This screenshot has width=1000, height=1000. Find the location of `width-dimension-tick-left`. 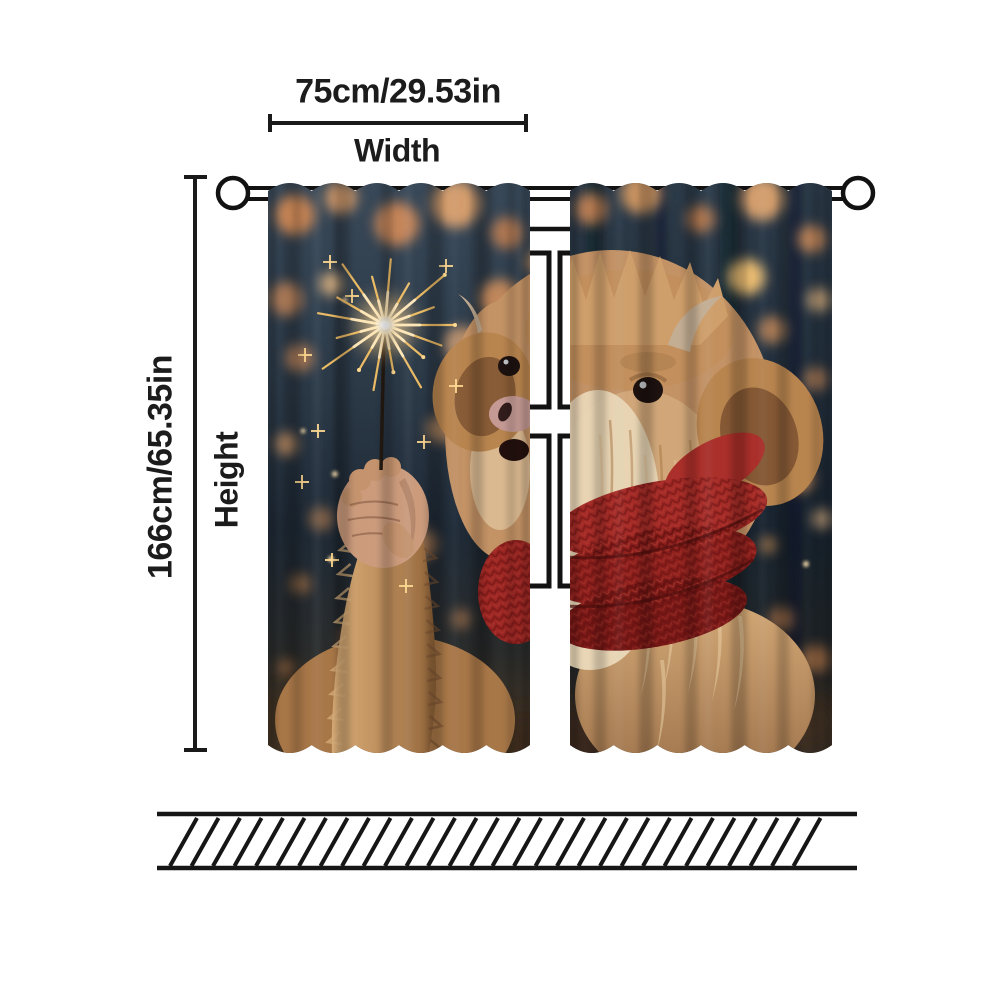

width-dimension-tick-left is located at coordinates (270, 123).